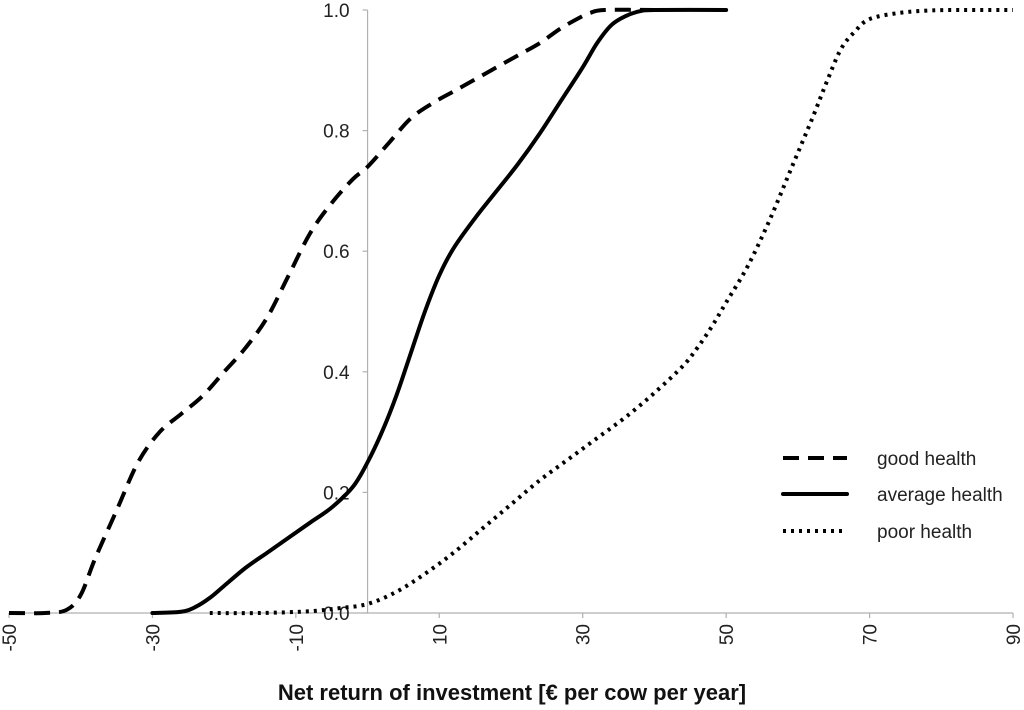  Describe the element at coordinates (297, 637) in the screenshot. I see `x-tick-label: -10` at that location.